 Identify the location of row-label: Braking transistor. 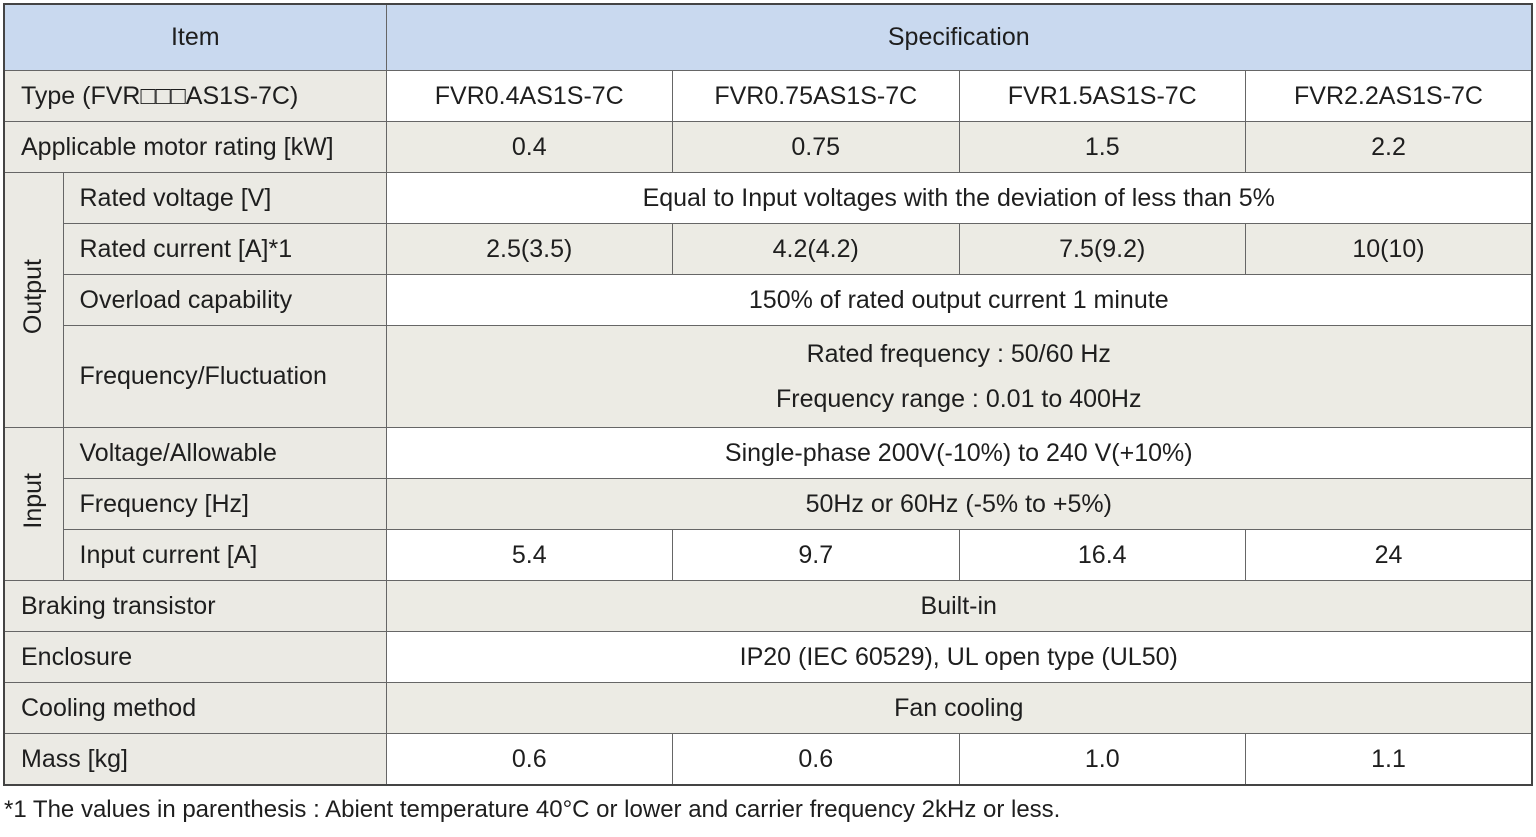
(195, 606).